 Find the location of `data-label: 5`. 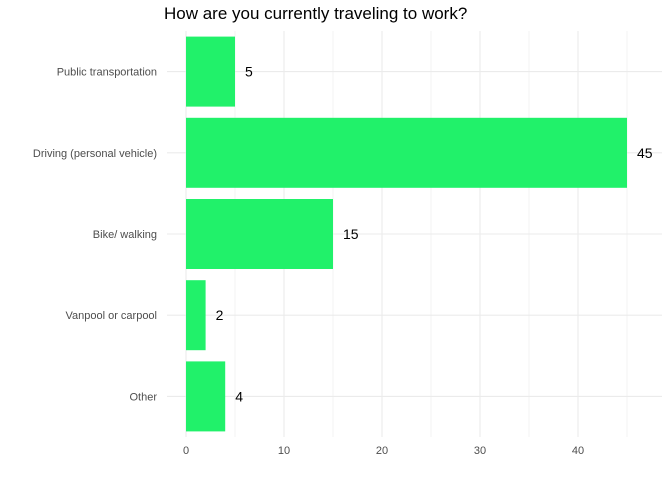

data-label: 5 is located at coordinates (249, 72).